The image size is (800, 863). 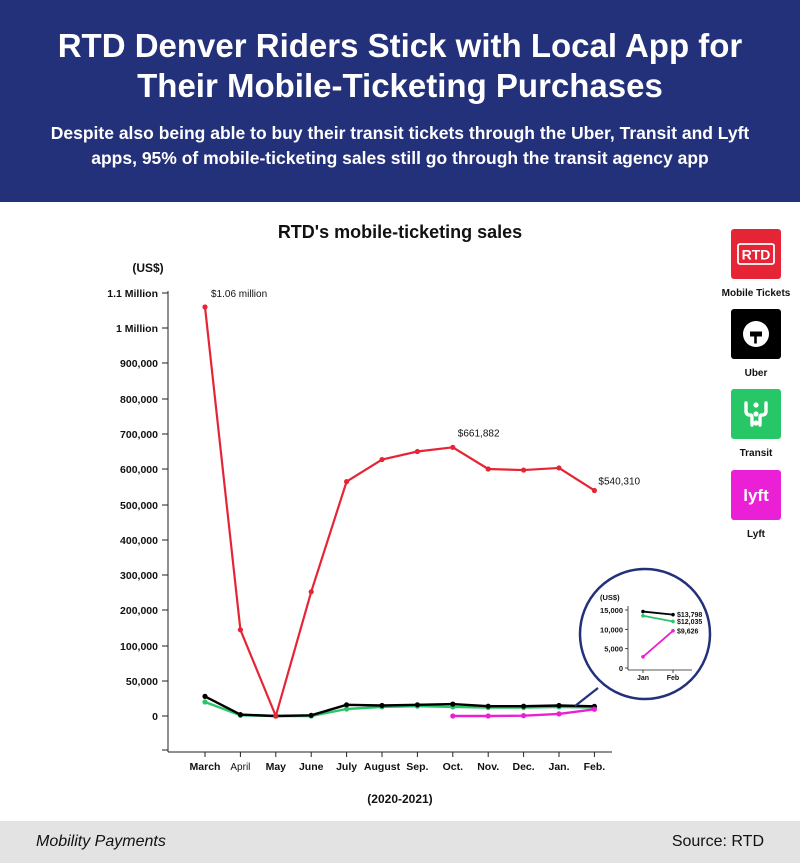 I want to click on inset-y-tick-label-0: 0, so click(x=621, y=668).